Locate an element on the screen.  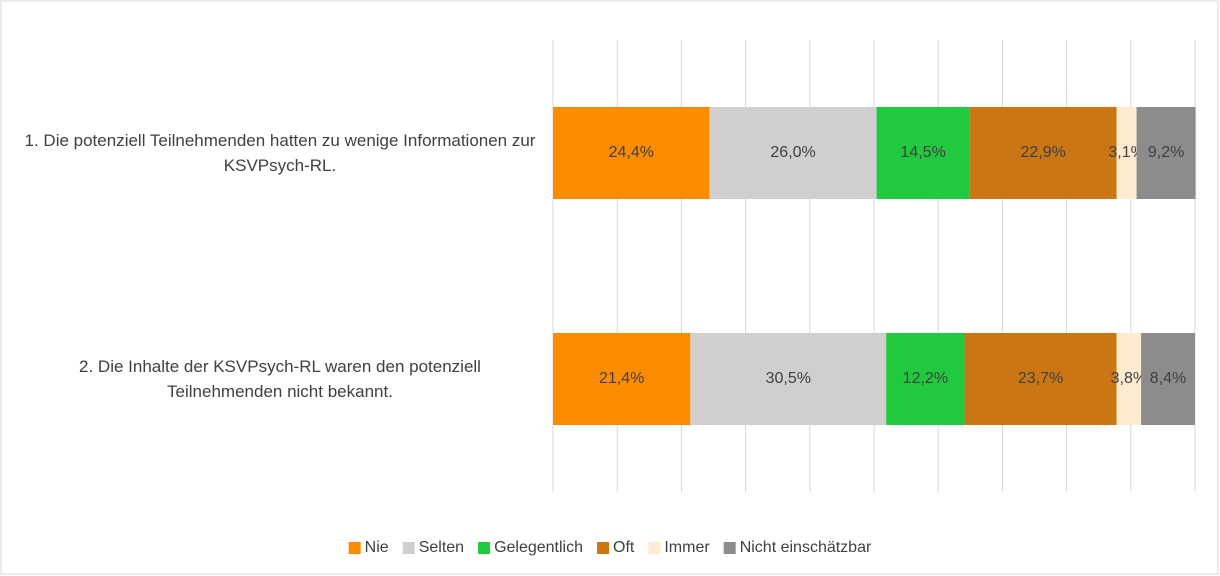
data-label: 24,4% is located at coordinates (631, 152).